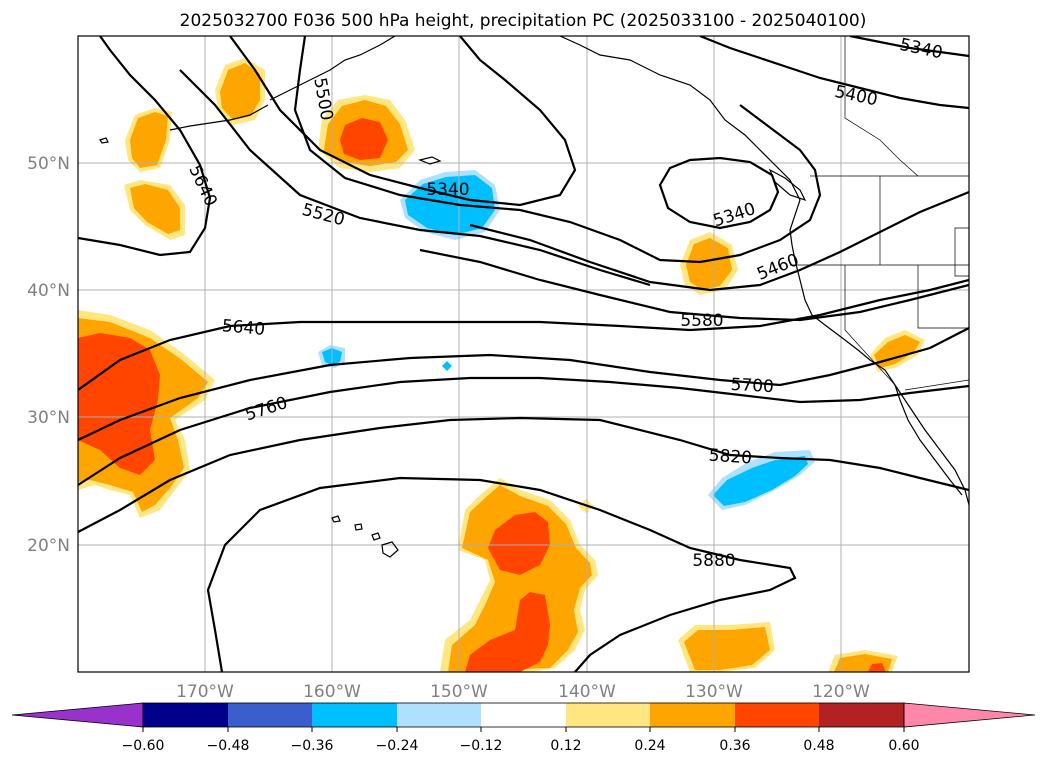 Image resolution: width=1047 pixels, height=765 pixels. Describe the element at coordinates (447, 366) in the screenshot. I see `precip-area-negative-dot` at that location.